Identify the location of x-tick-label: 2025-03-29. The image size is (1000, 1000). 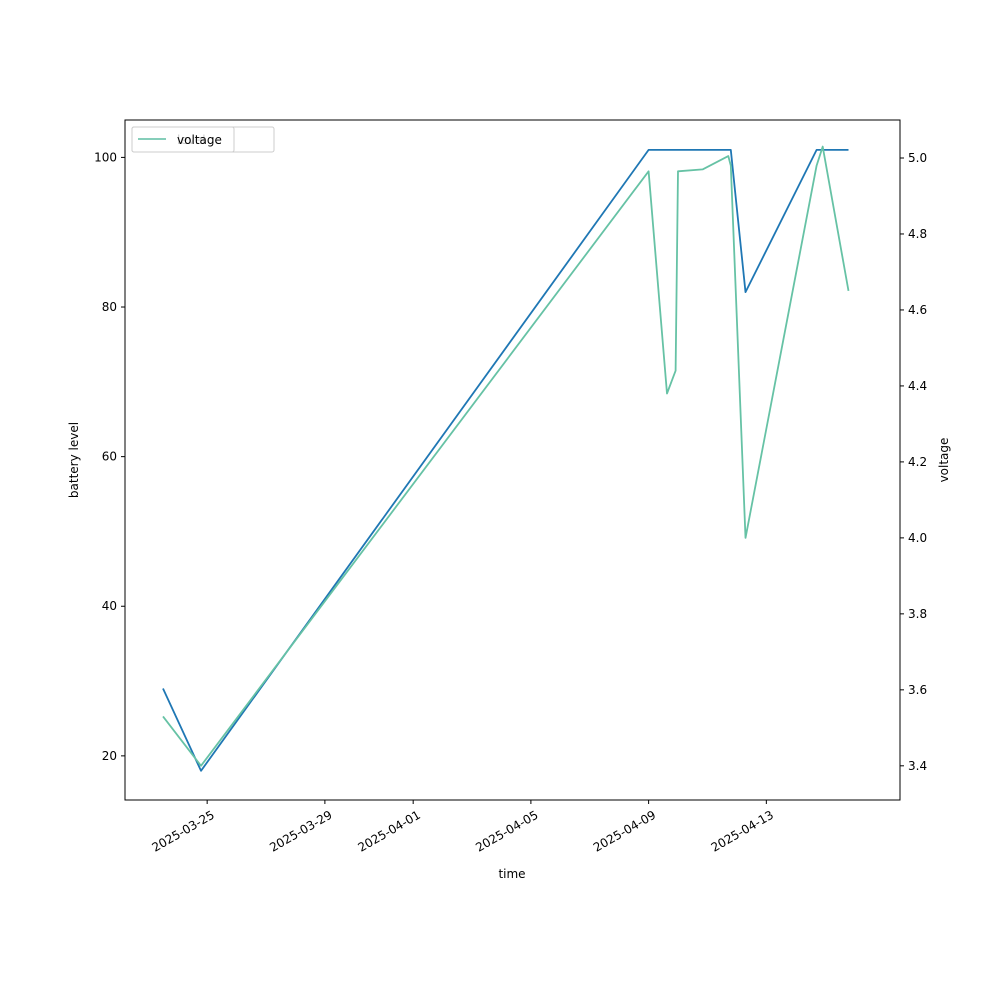
(300, 831).